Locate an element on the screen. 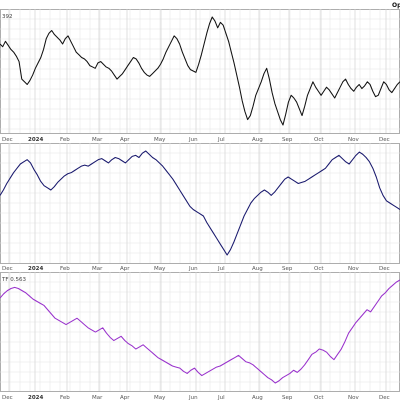  panel-label: TF 0.563 is located at coordinates (14, 280).